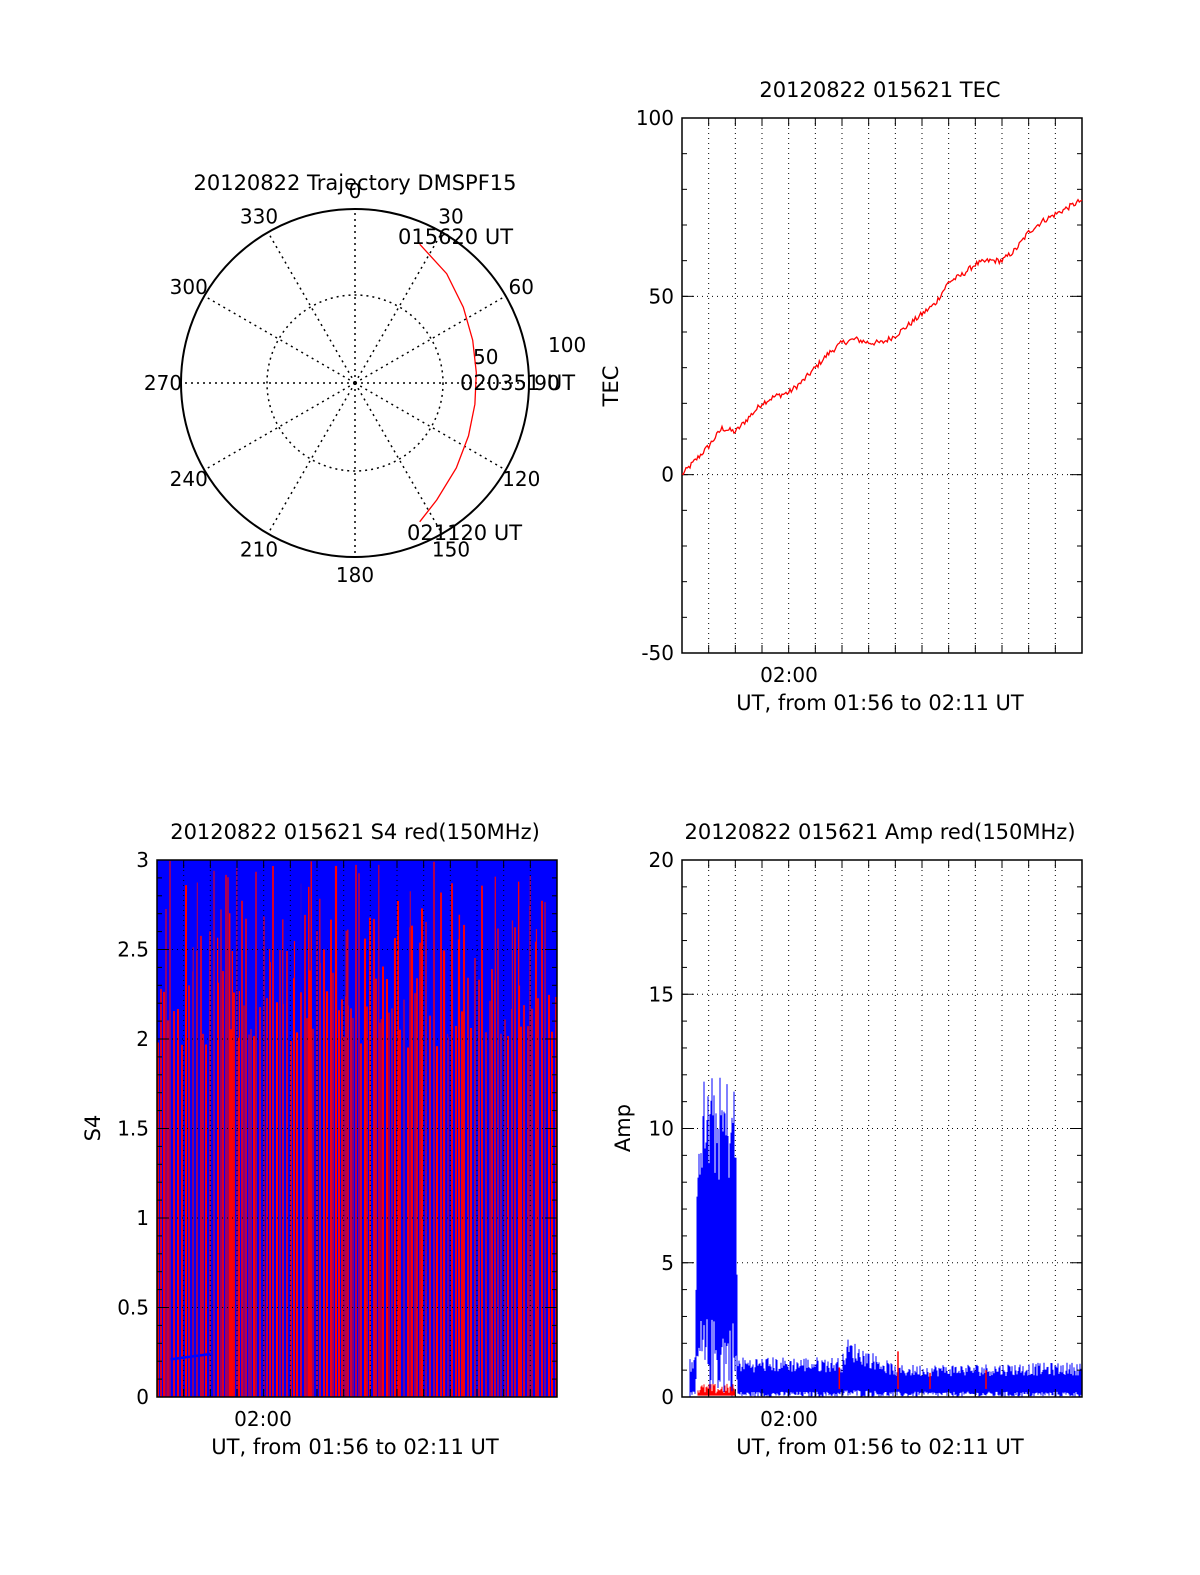  I want to click on polar-azimuth-labels: 0 30 60 90 120 150 180 210 240 270 300 330, so click(352, 383).